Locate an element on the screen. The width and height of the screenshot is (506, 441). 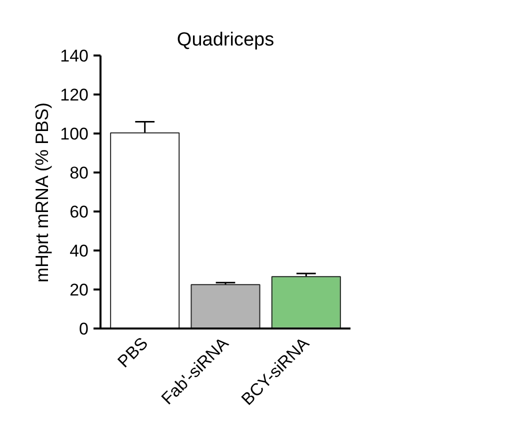
y-tick-label: 100 is located at coordinates (74, 134).